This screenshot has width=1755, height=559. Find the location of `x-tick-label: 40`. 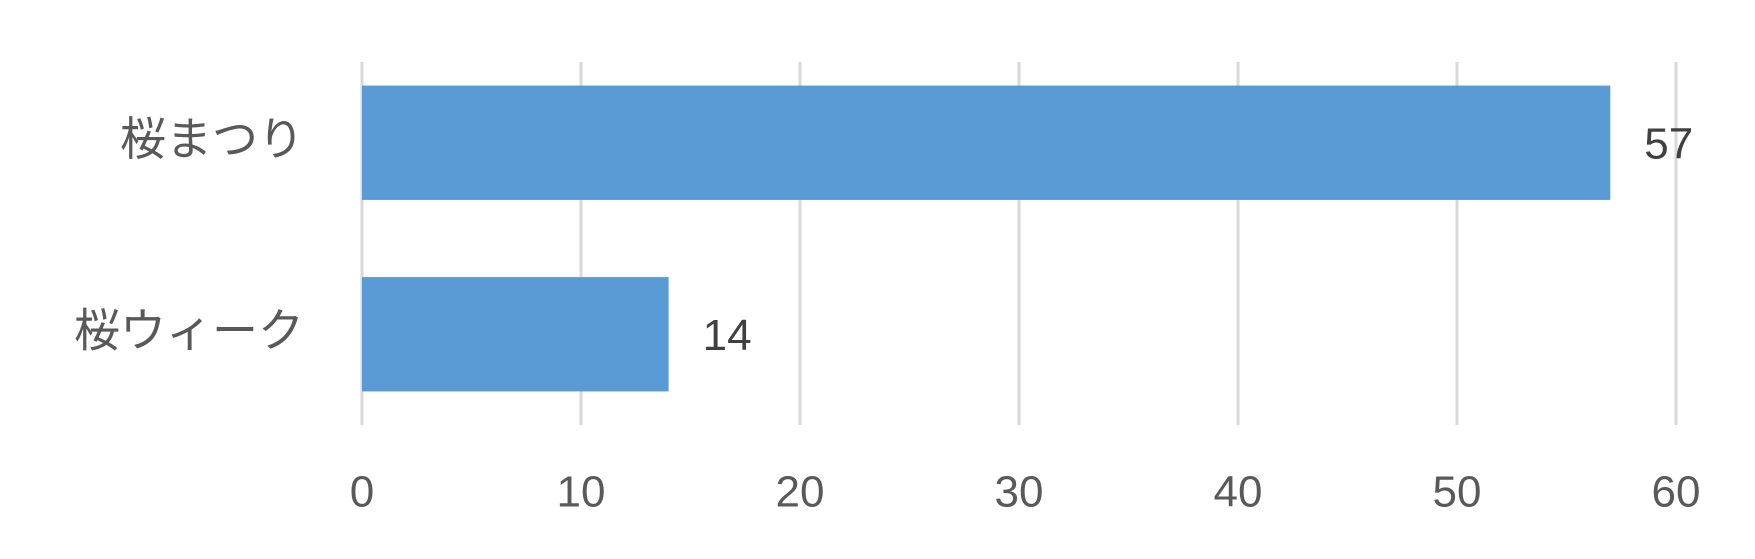

x-tick-label: 40 is located at coordinates (1238, 492).